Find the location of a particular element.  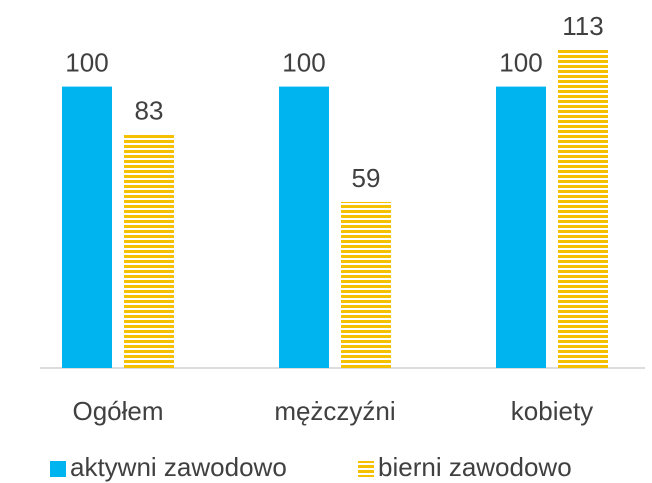

x-tick-label: Ogółem is located at coordinates (117, 411).